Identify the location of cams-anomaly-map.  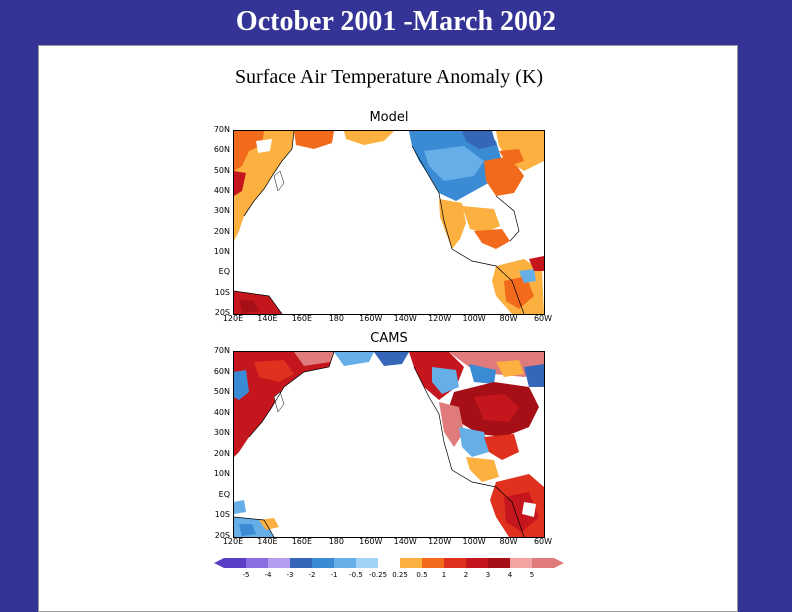
(389, 444).